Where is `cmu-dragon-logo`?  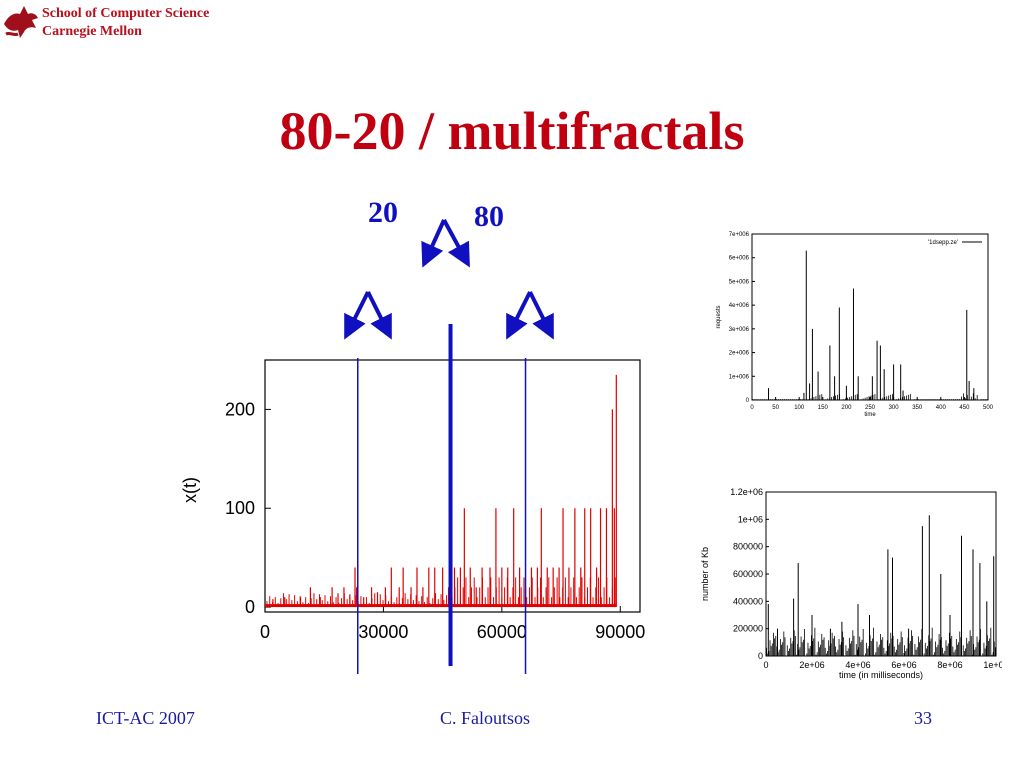
cmu-dragon-logo is located at coordinates (21, 22).